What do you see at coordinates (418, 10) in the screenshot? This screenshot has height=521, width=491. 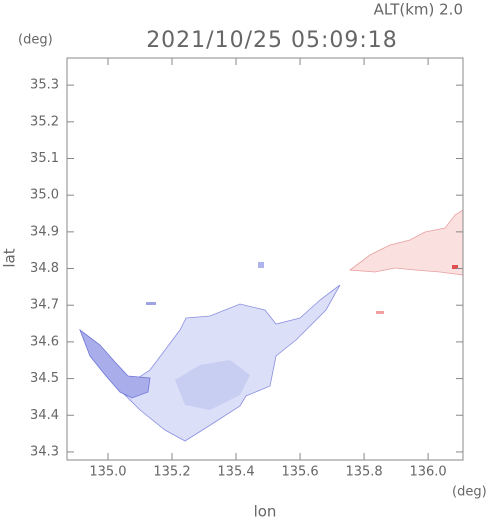 I see `altitude: ALT(km) 2.0` at bounding box center [418, 10].